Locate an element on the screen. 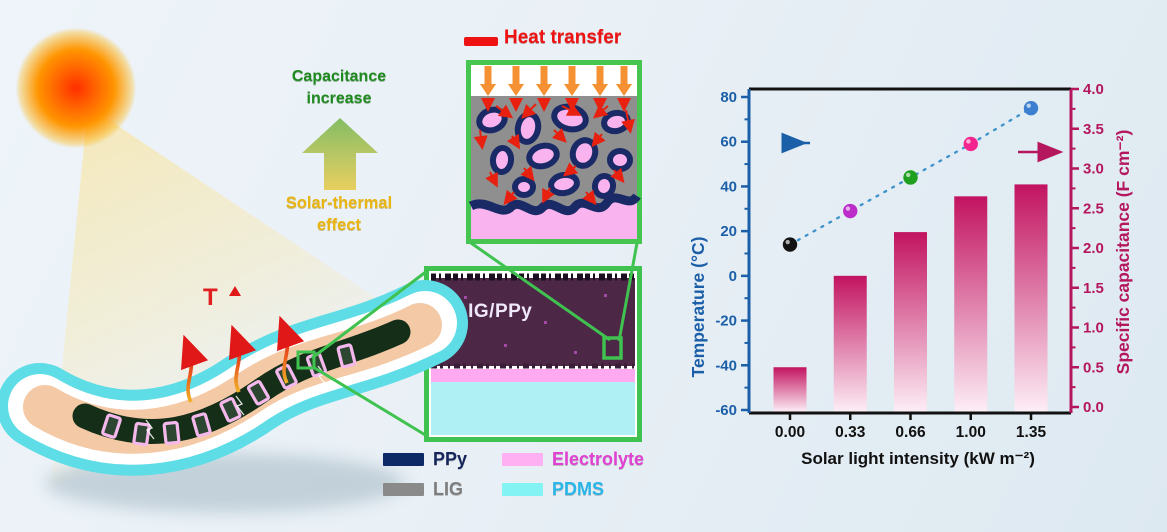 The image size is (1167, 532). left-tick-label: 0 is located at coordinates (733, 276).